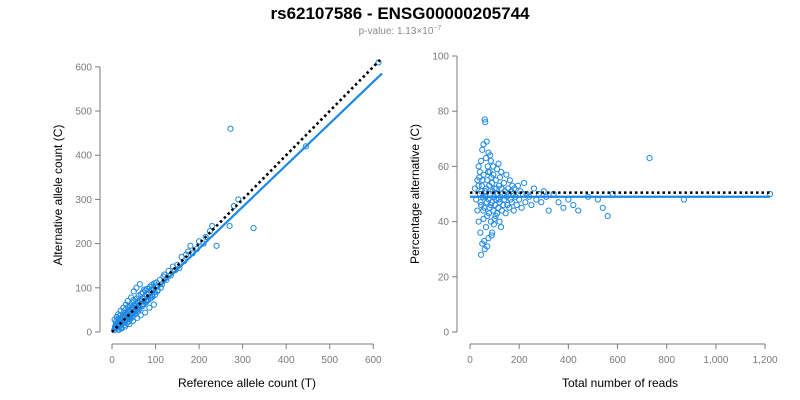 The image size is (800, 400). What do you see at coordinates (58, 195) in the screenshot?
I see `left-y-axis-title: Alternative allele count (C)` at bounding box center [58, 195].